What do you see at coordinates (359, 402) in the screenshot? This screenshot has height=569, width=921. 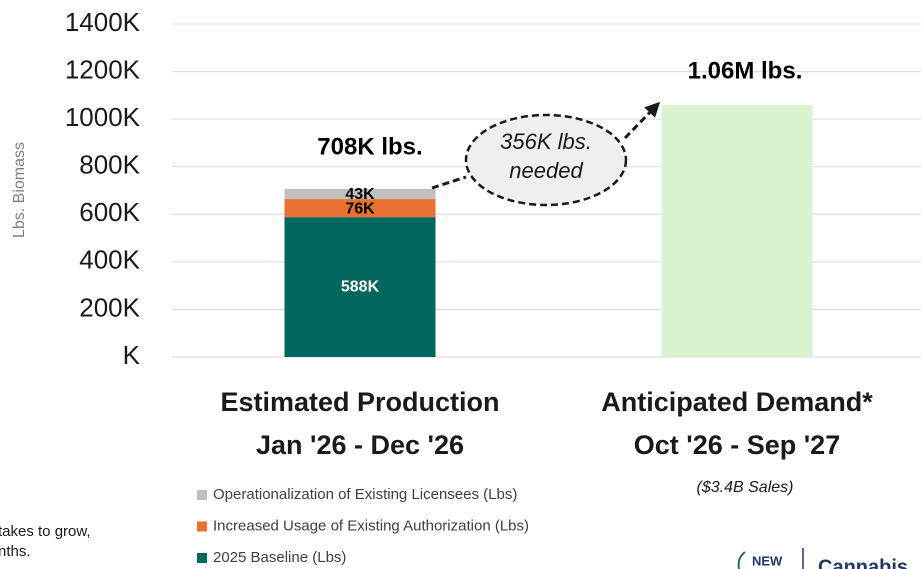 I see `x-tick-label: Estimated Production` at bounding box center [359, 402].